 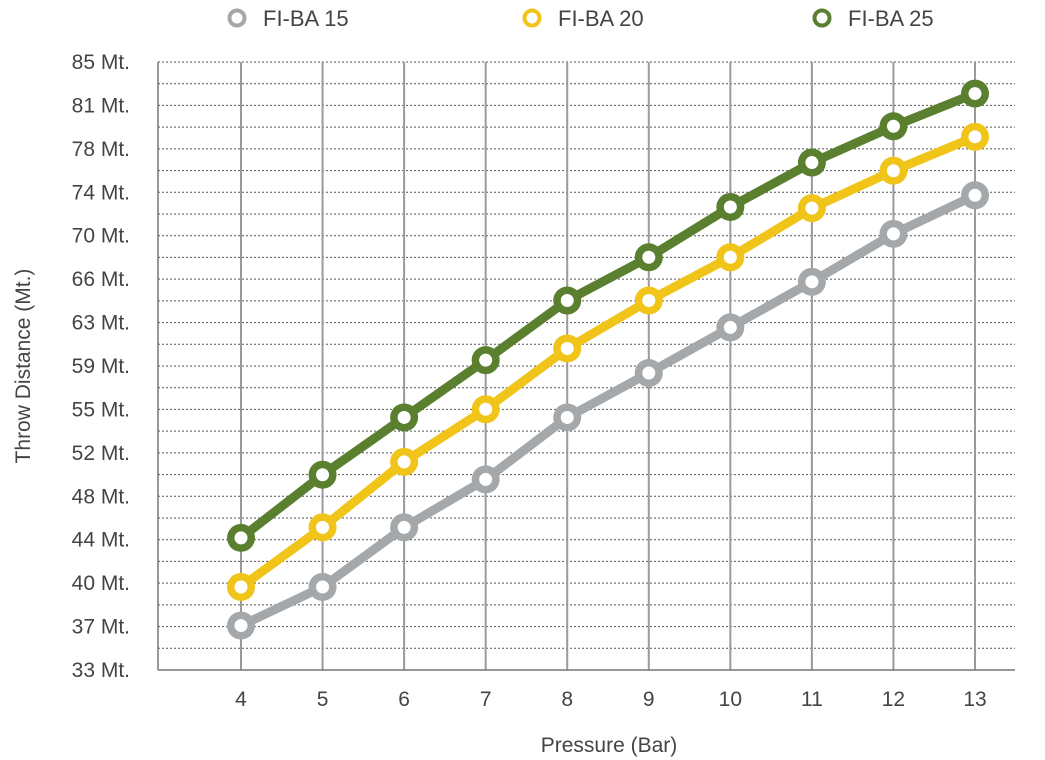 I want to click on y-tick-label: 78 Mt., so click(x=101, y=149).